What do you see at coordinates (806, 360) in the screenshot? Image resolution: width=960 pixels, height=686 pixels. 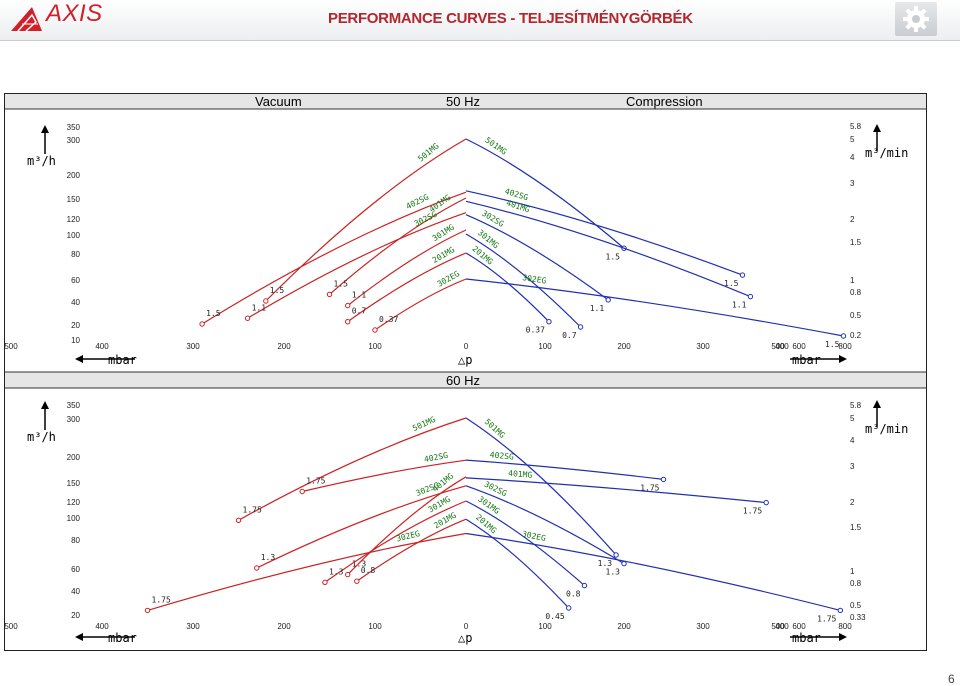 I see `pressure-unit-right: mbar` at bounding box center [806, 360].